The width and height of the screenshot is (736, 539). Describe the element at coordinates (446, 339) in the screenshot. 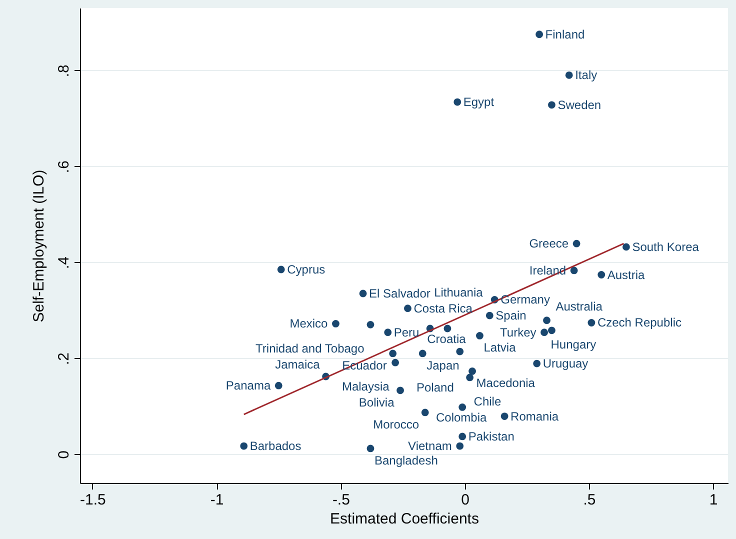

I see `annotation: Croatia` at that location.